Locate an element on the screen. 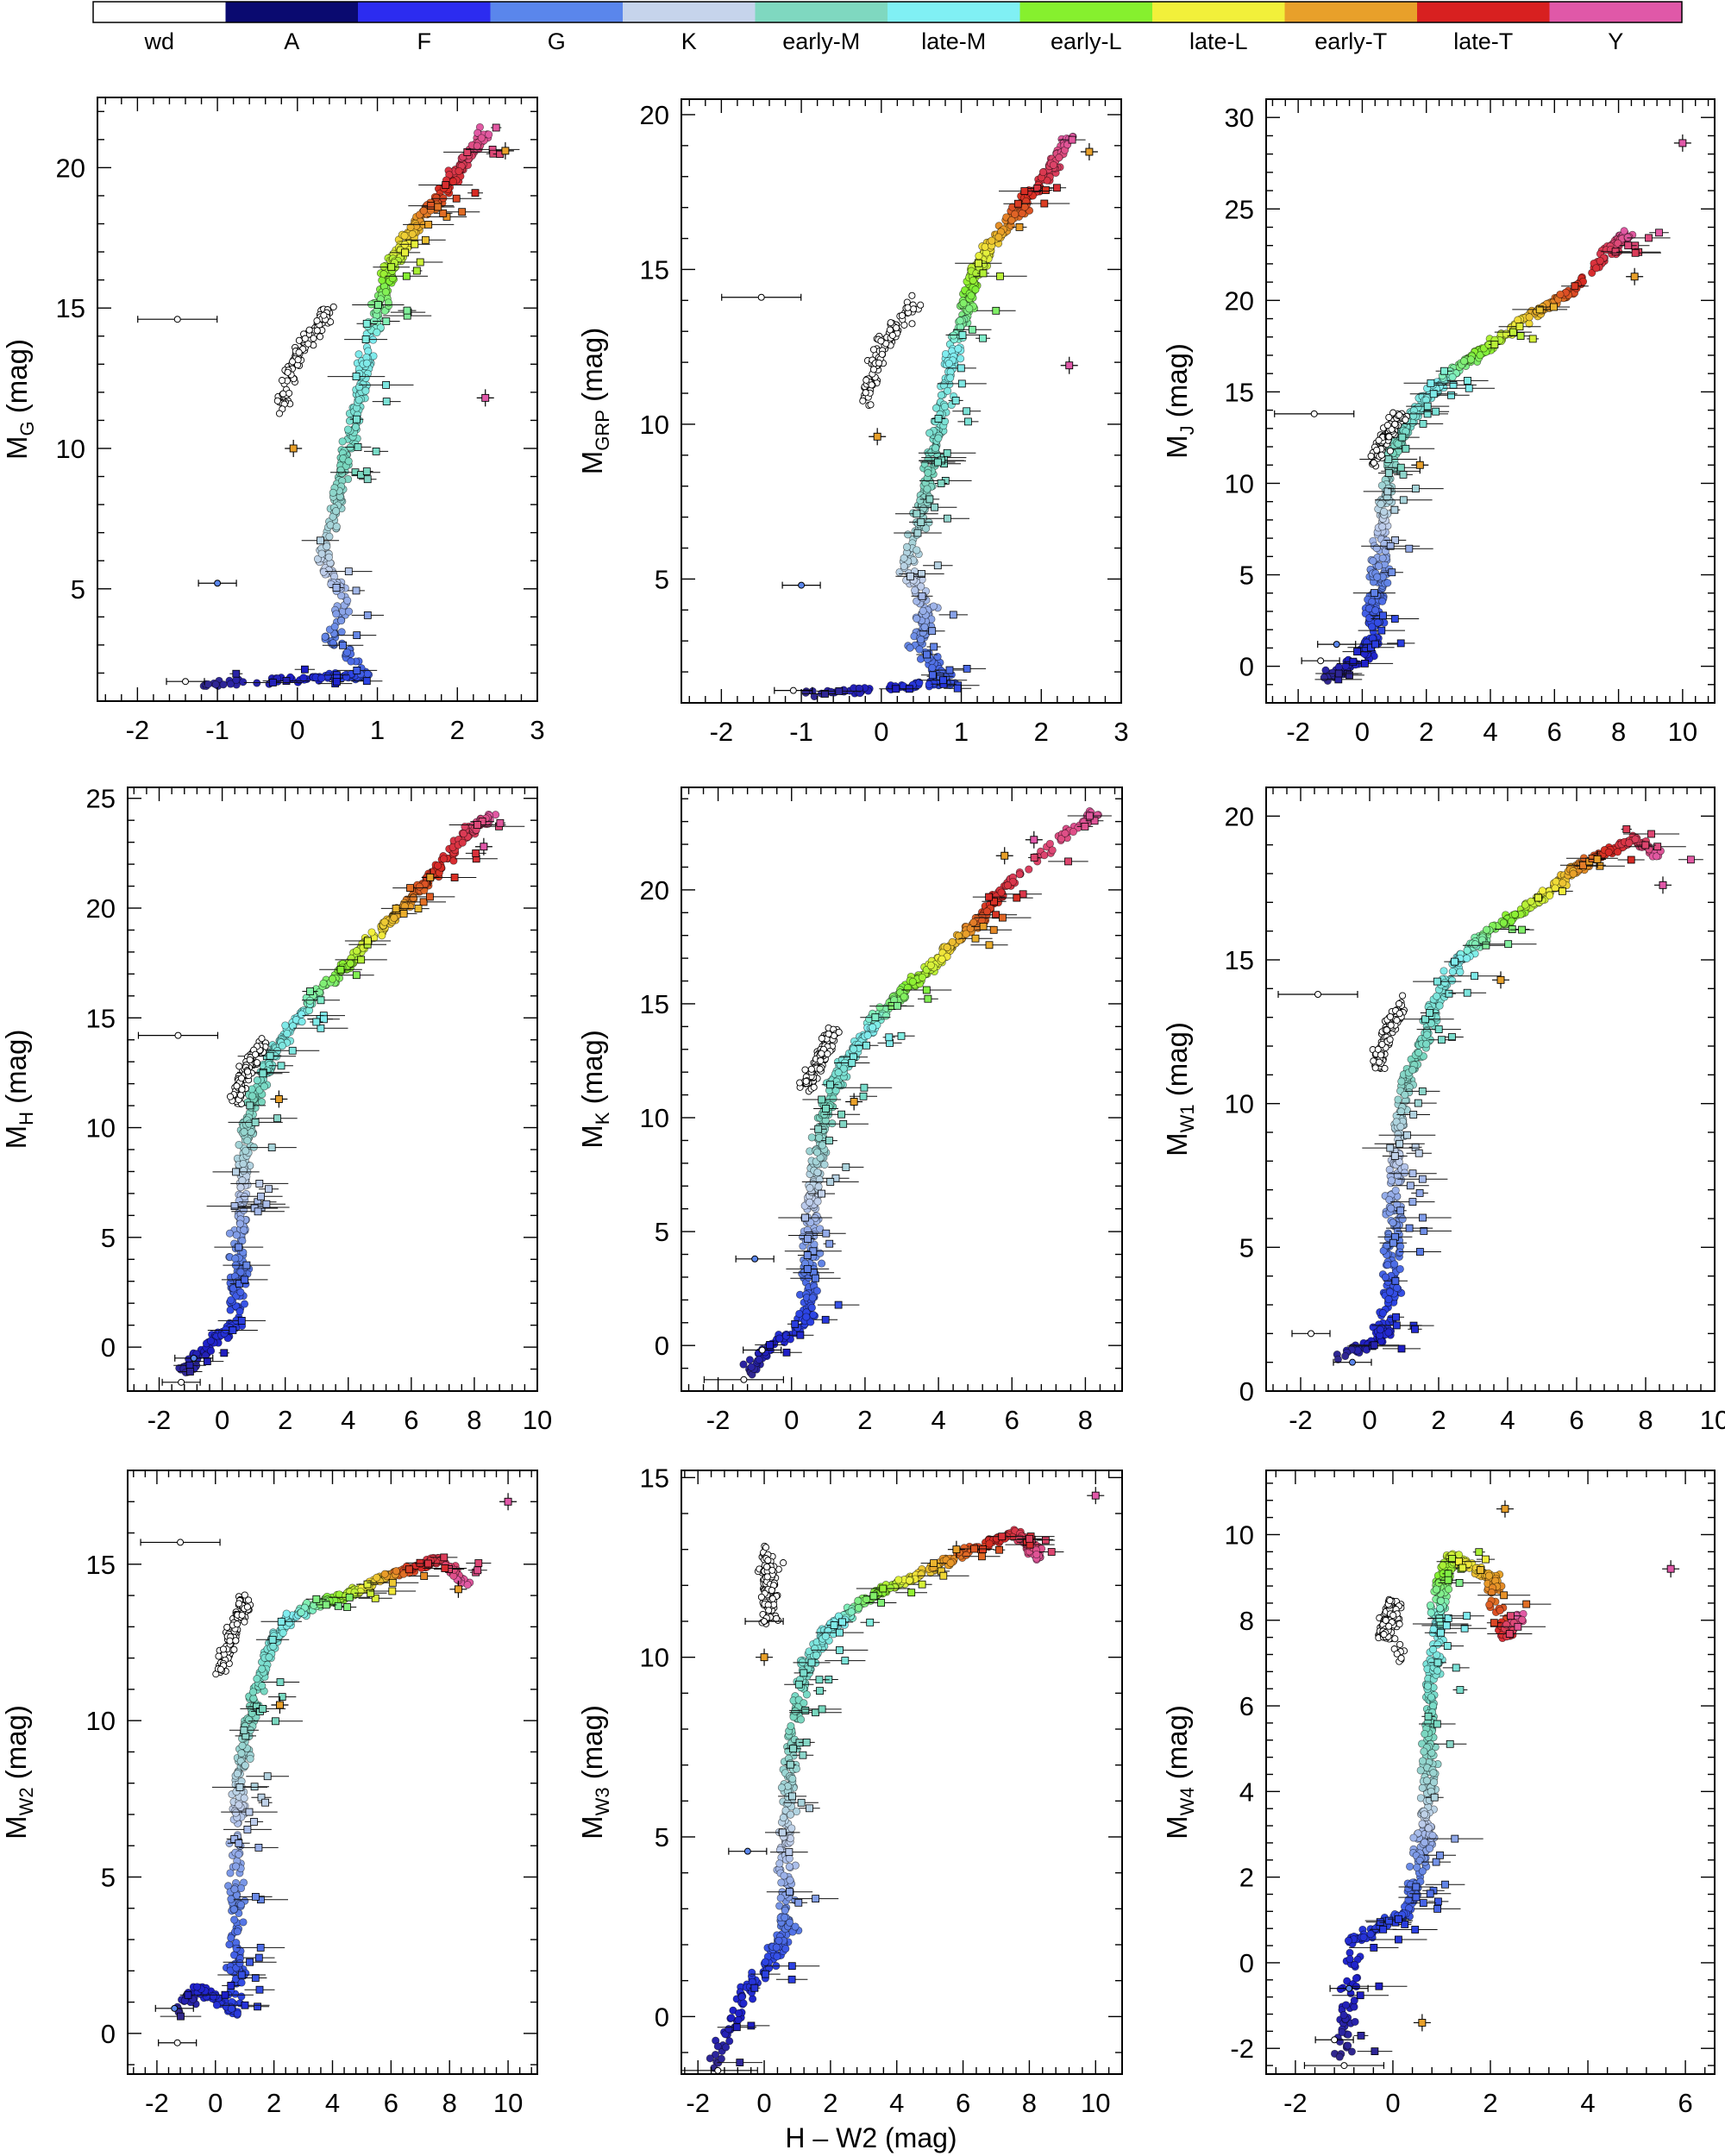  y-tick-label: 15 is located at coordinates (655, 269).